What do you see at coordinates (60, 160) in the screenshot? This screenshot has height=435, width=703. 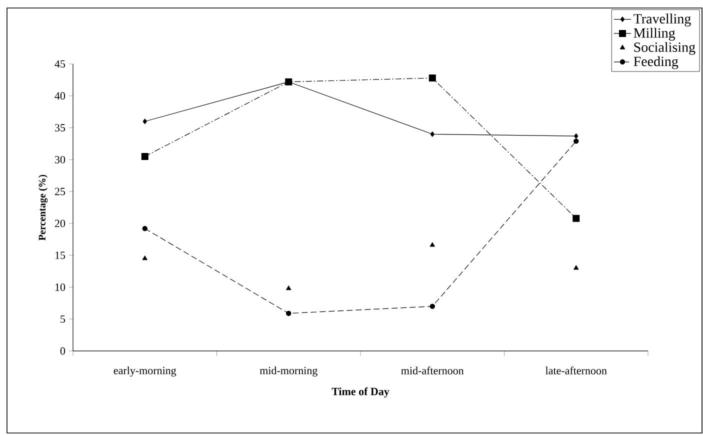 I see `y-tick-label: 30` at bounding box center [60, 160].